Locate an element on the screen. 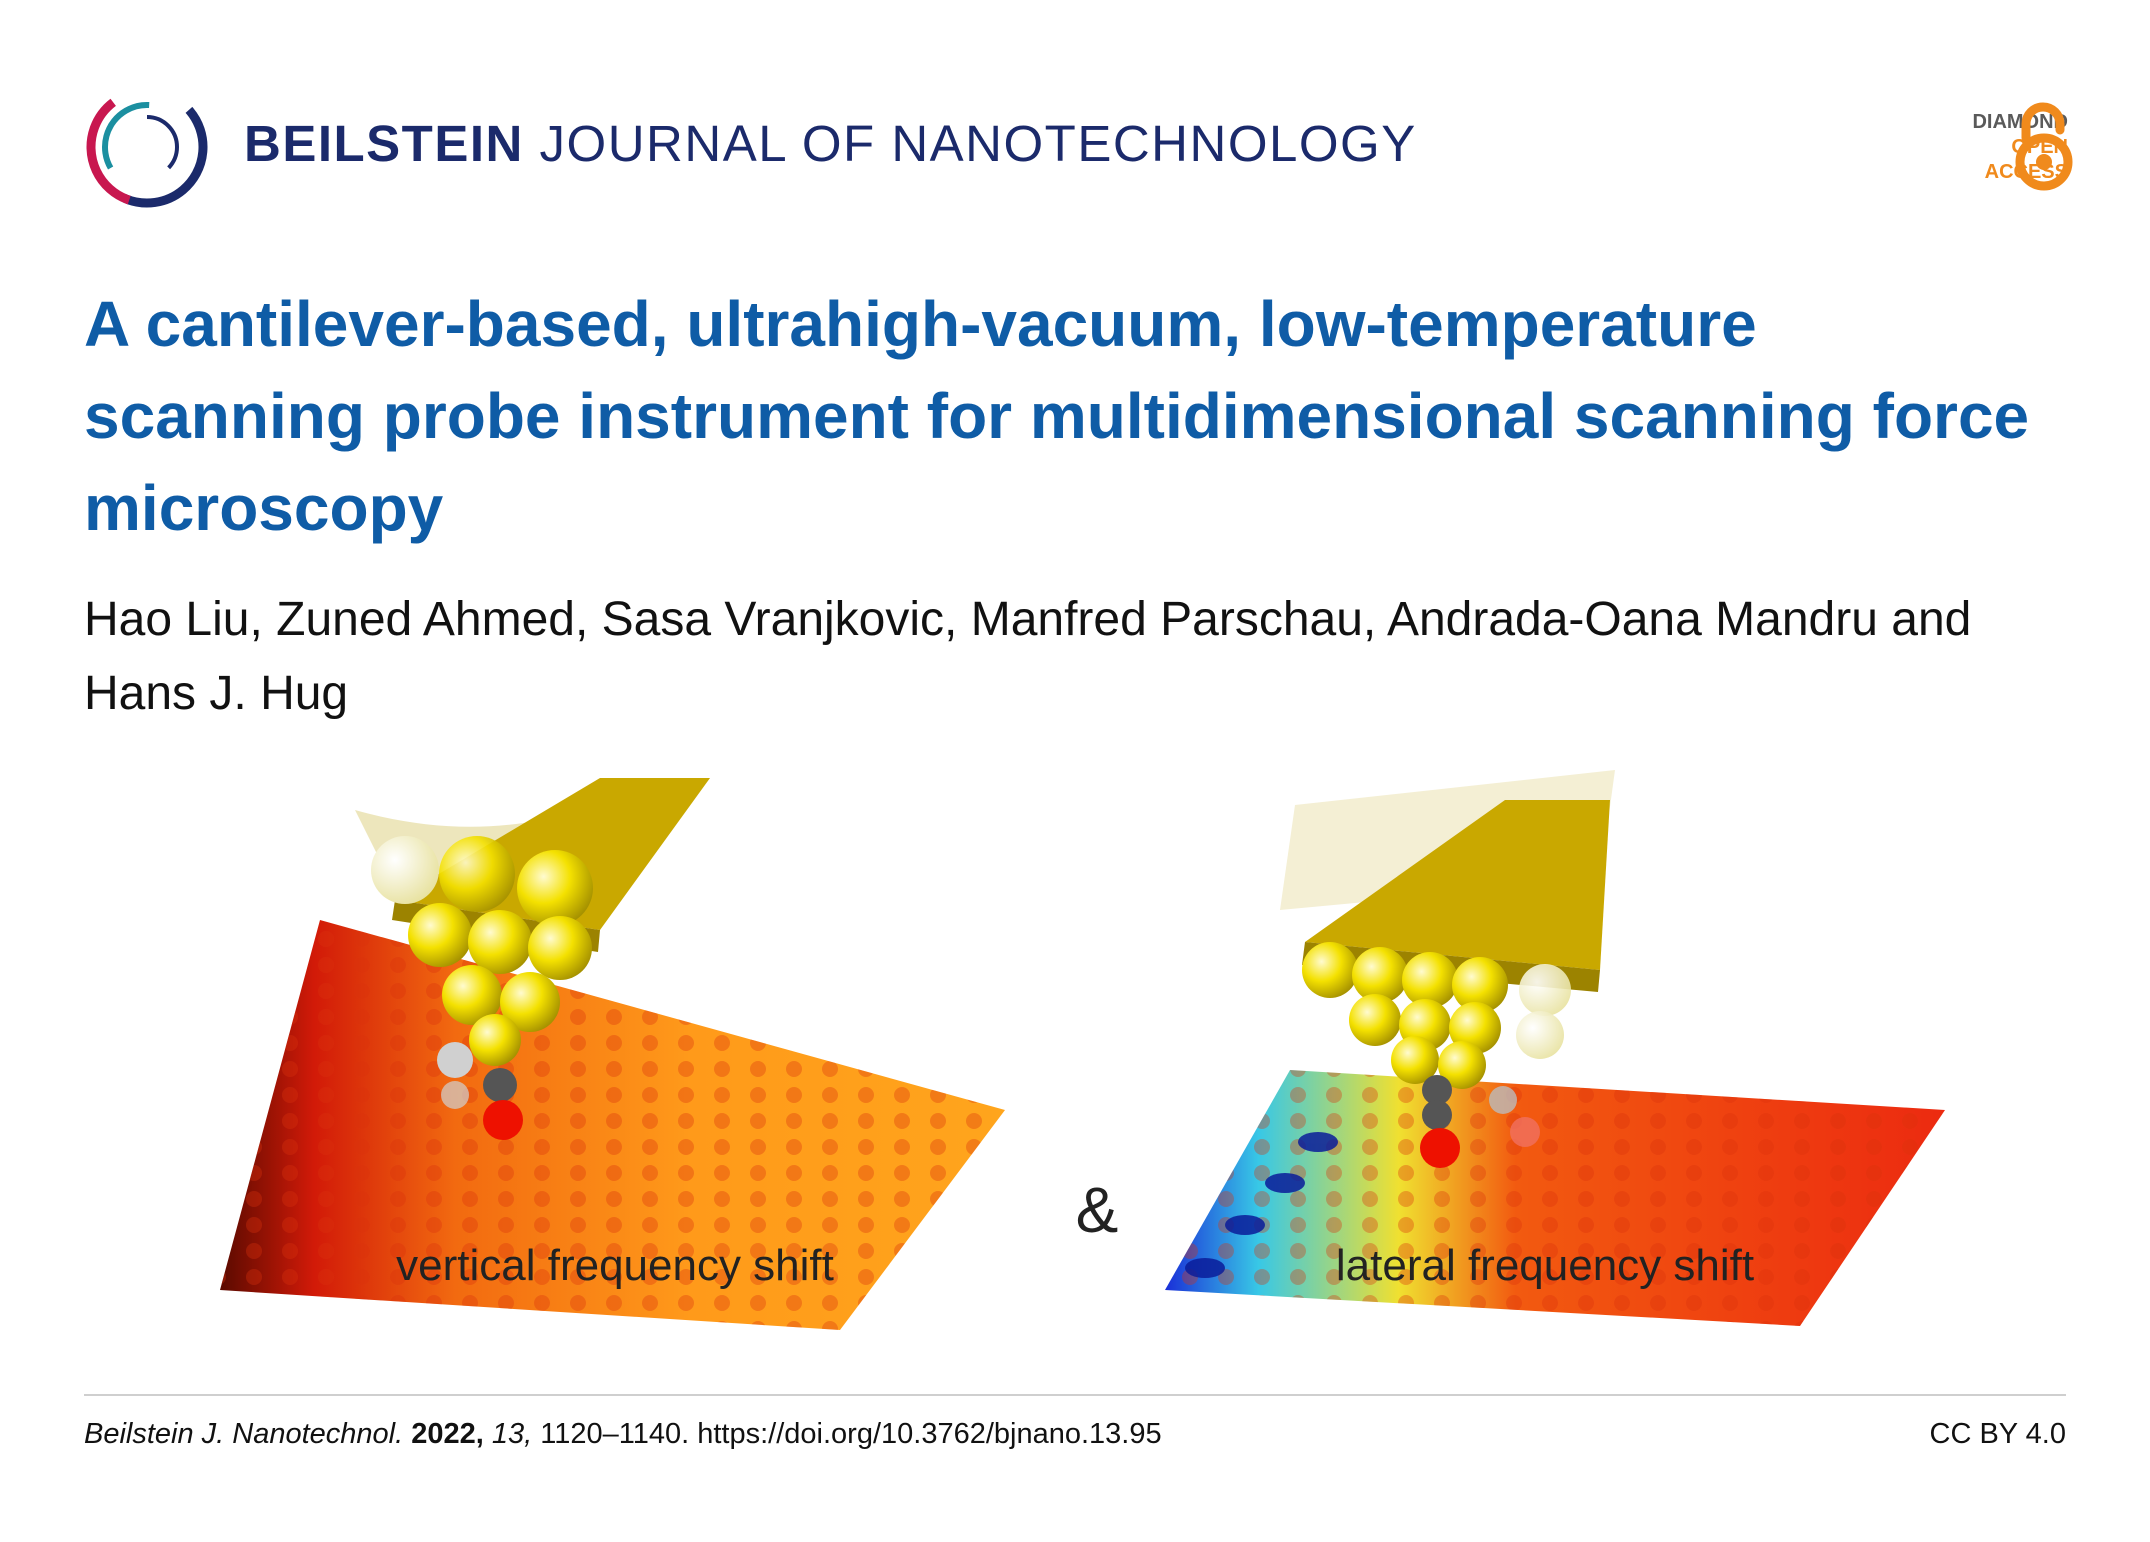 Image resolution: width=2150 pixels, height=1542 pixels. badge-line-diamond: DIAMOND is located at coordinates (2020, 122).